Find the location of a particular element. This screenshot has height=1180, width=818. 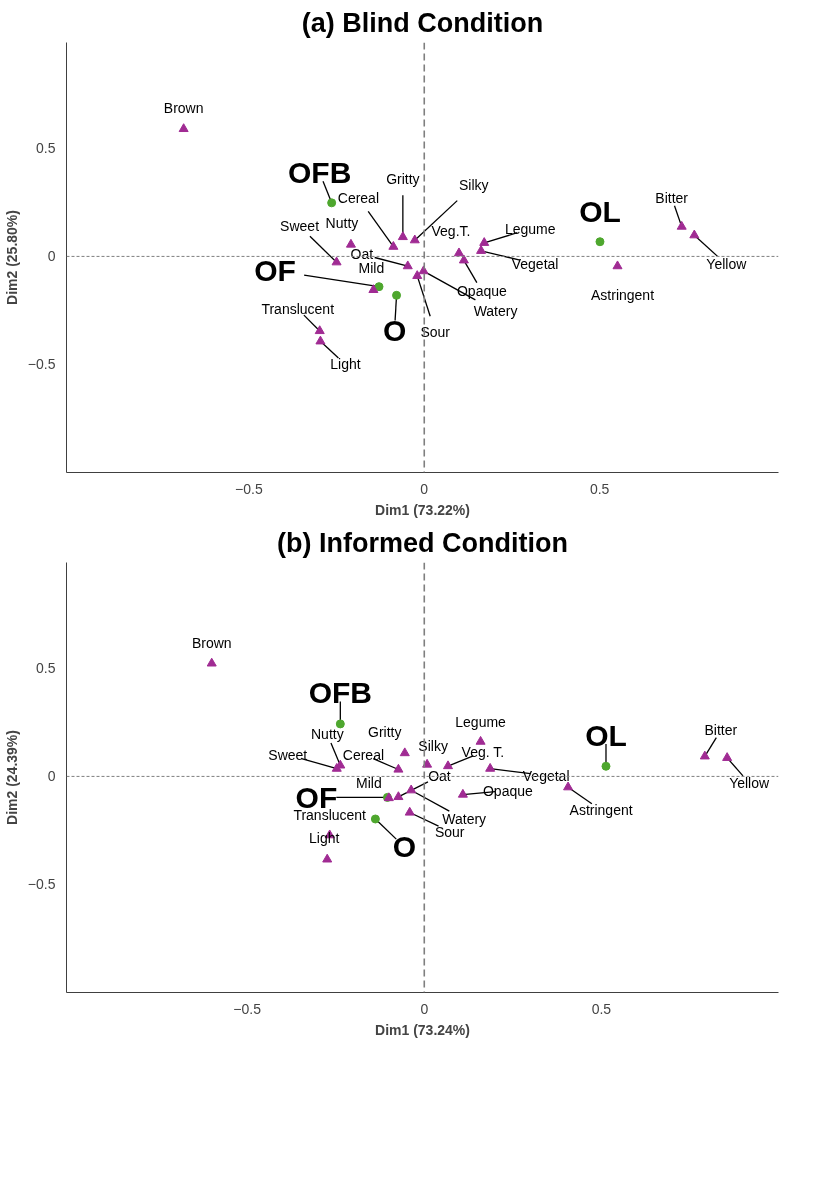

chart-title: (b) Informed Condition is located at coordinates (422, 542).